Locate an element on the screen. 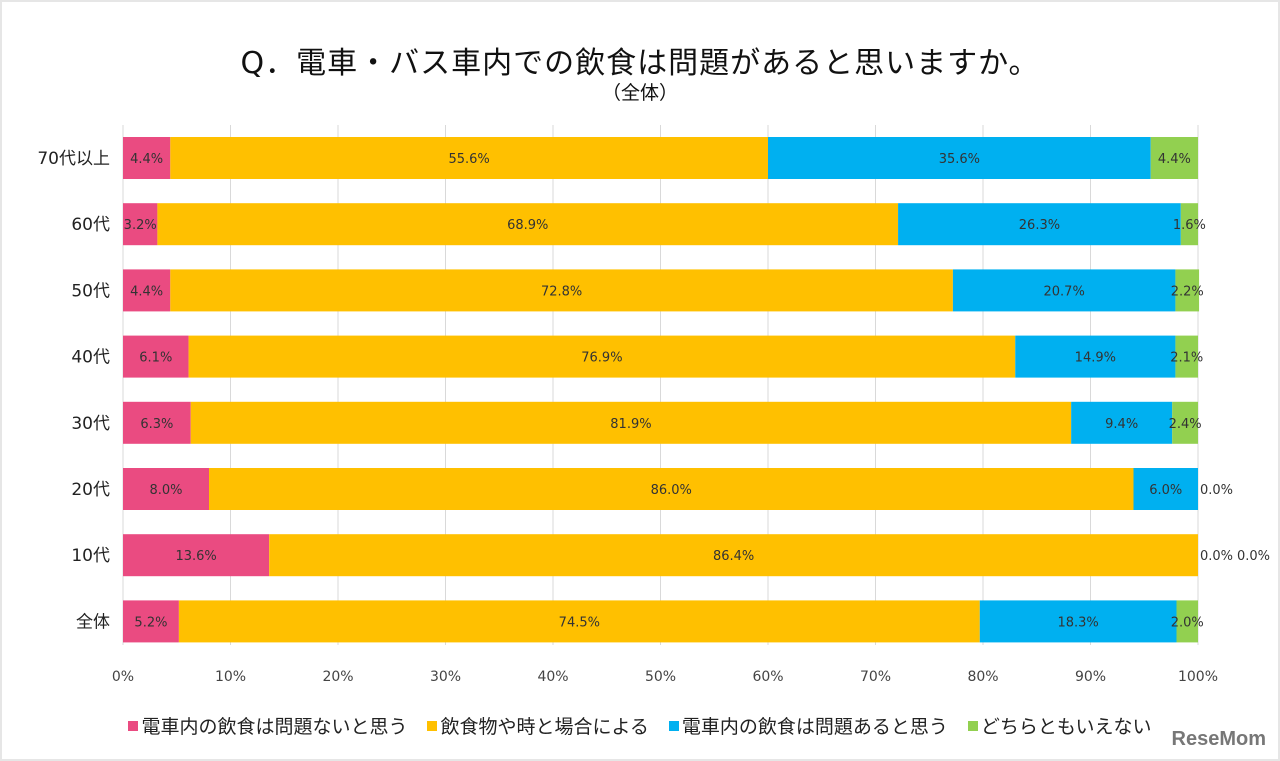  data-label: 74.5% is located at coordinates (579, 622).